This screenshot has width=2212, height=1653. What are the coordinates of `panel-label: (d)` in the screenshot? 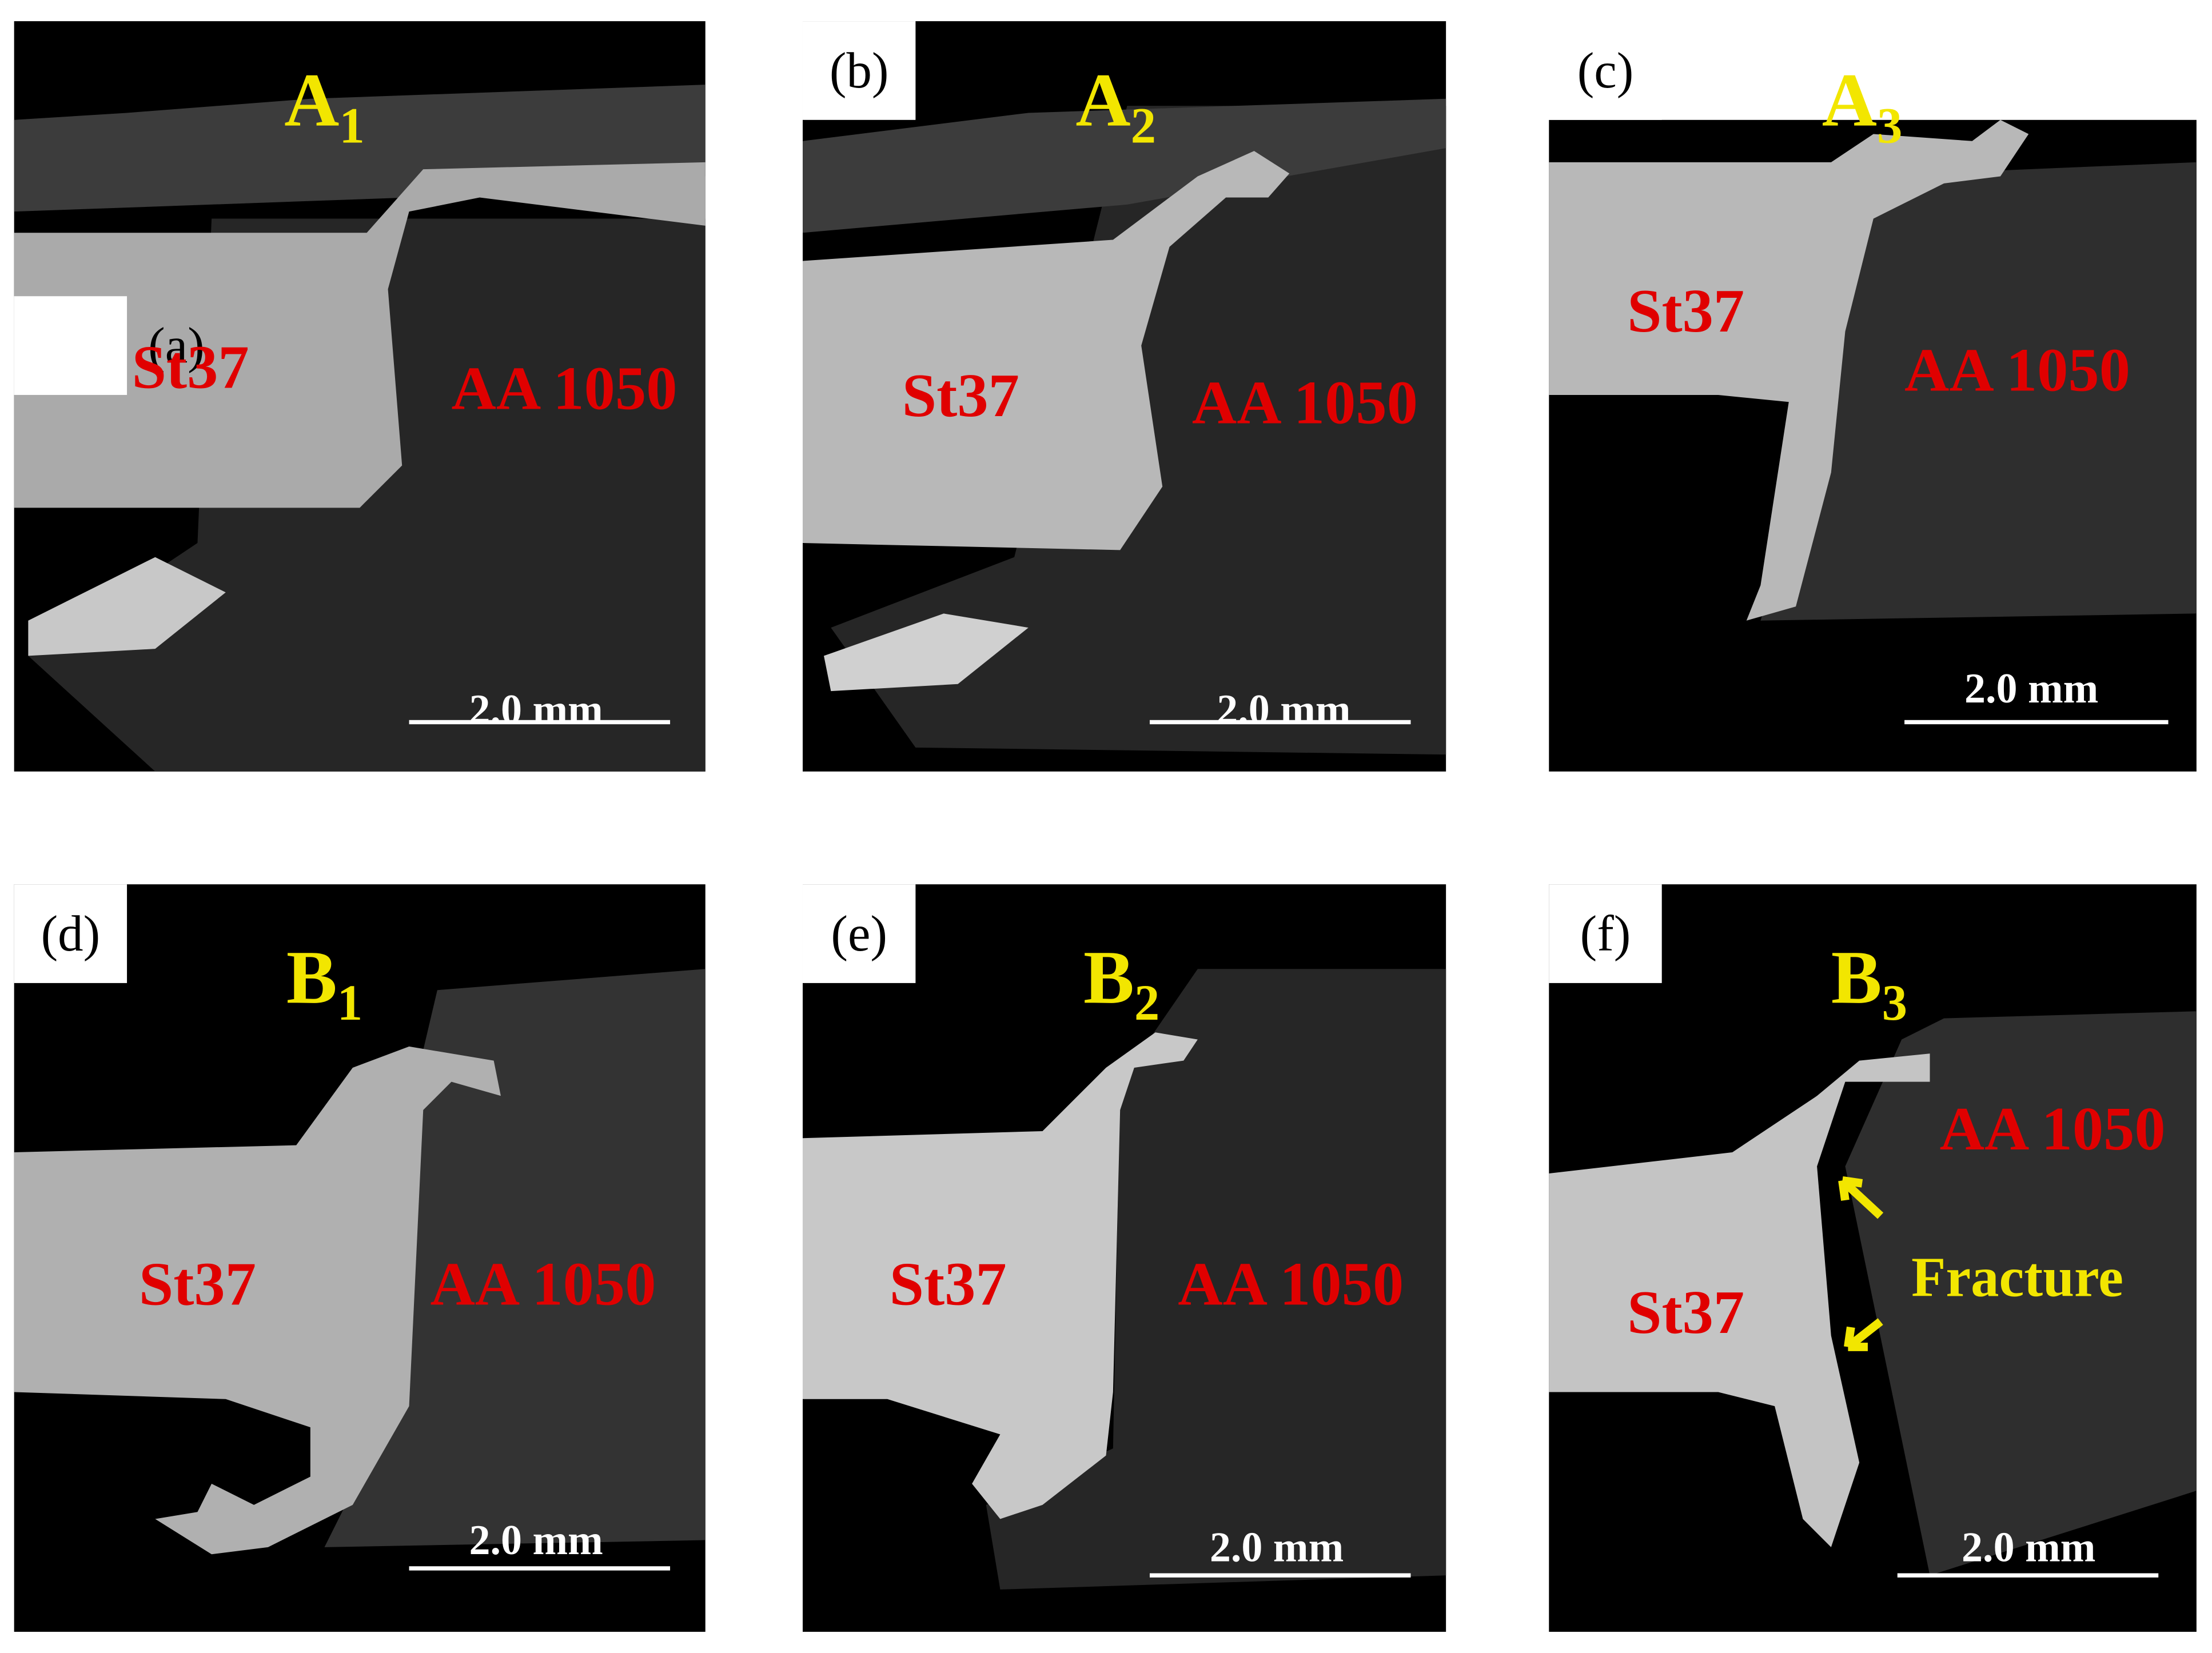 It's located at (71, 934).